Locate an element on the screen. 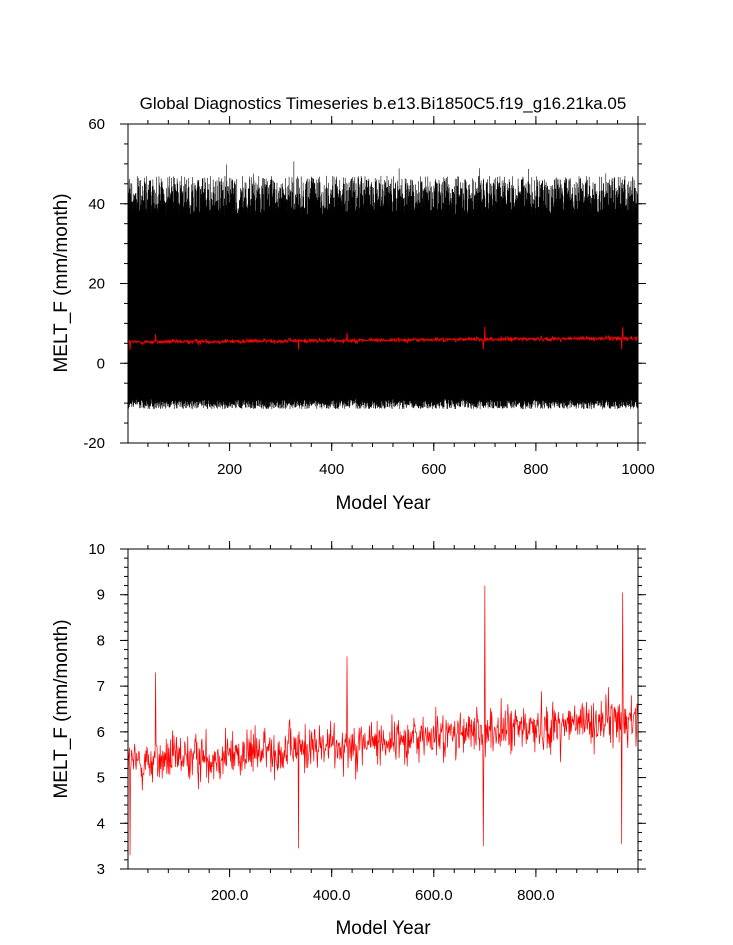  x-tick-label: 200.0 is located at coordinates (230, 895).